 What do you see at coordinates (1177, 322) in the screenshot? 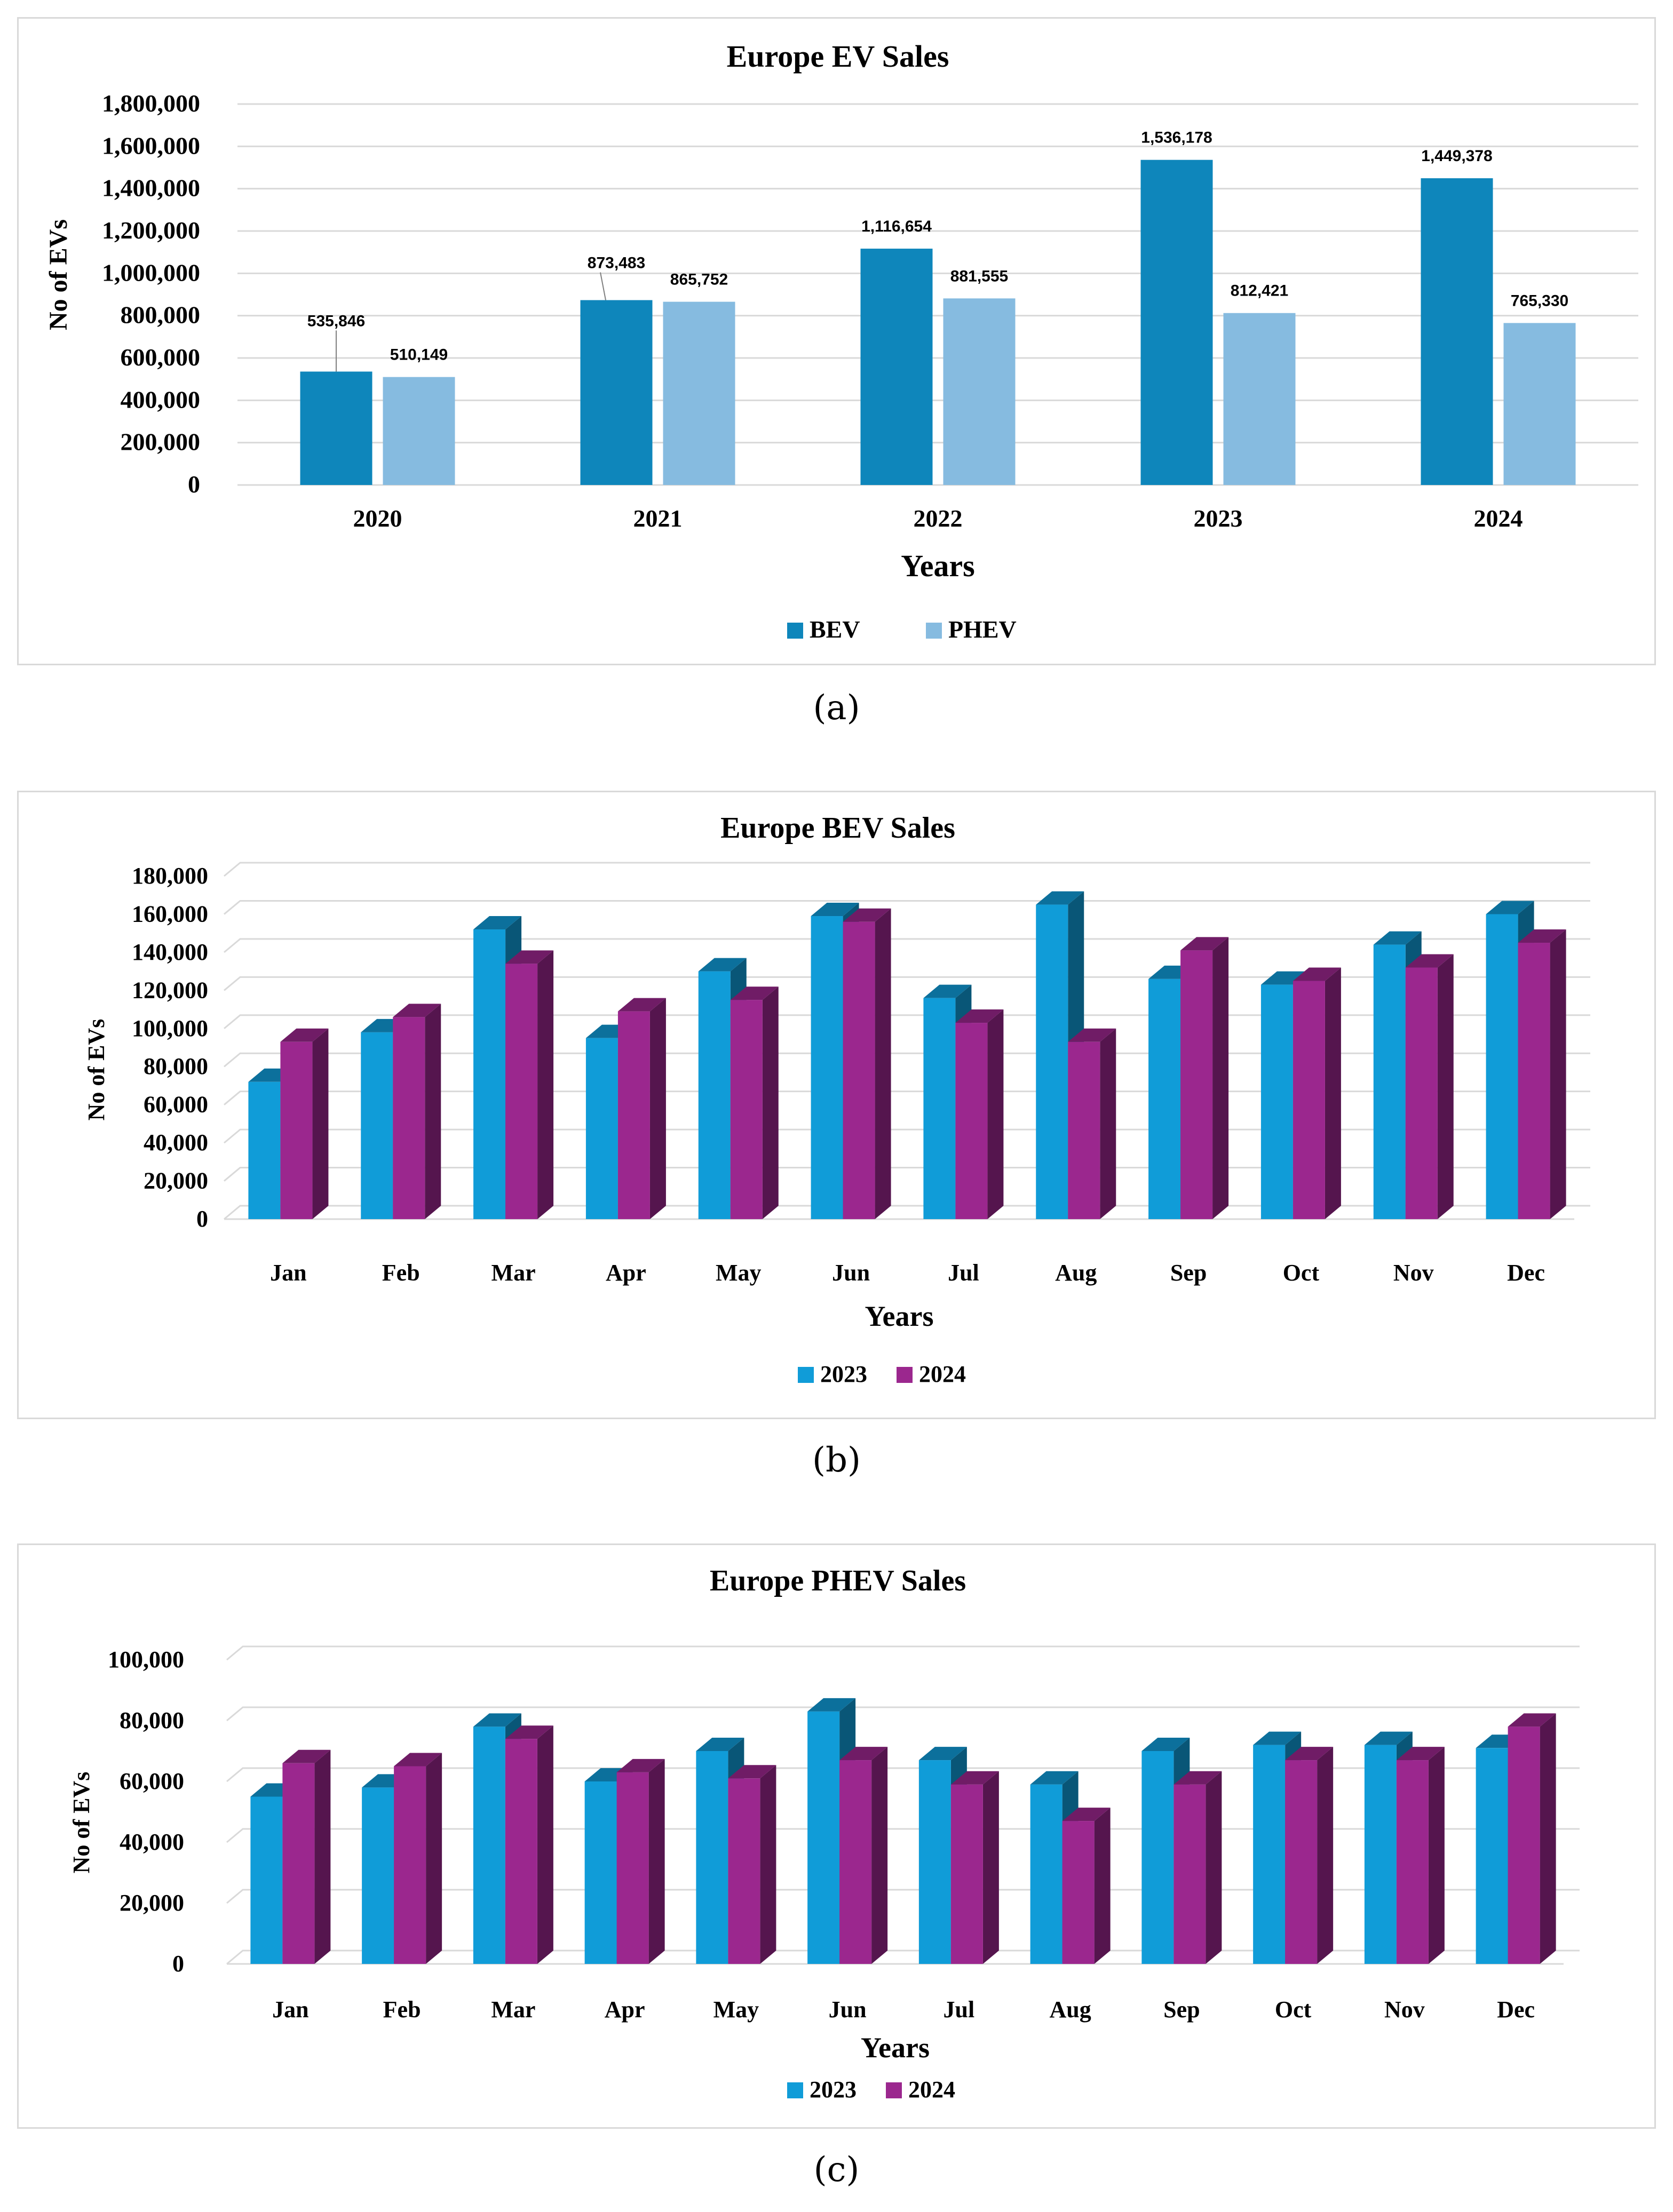
I see `bar-bev-2023` at bounding box center [1177, 322].